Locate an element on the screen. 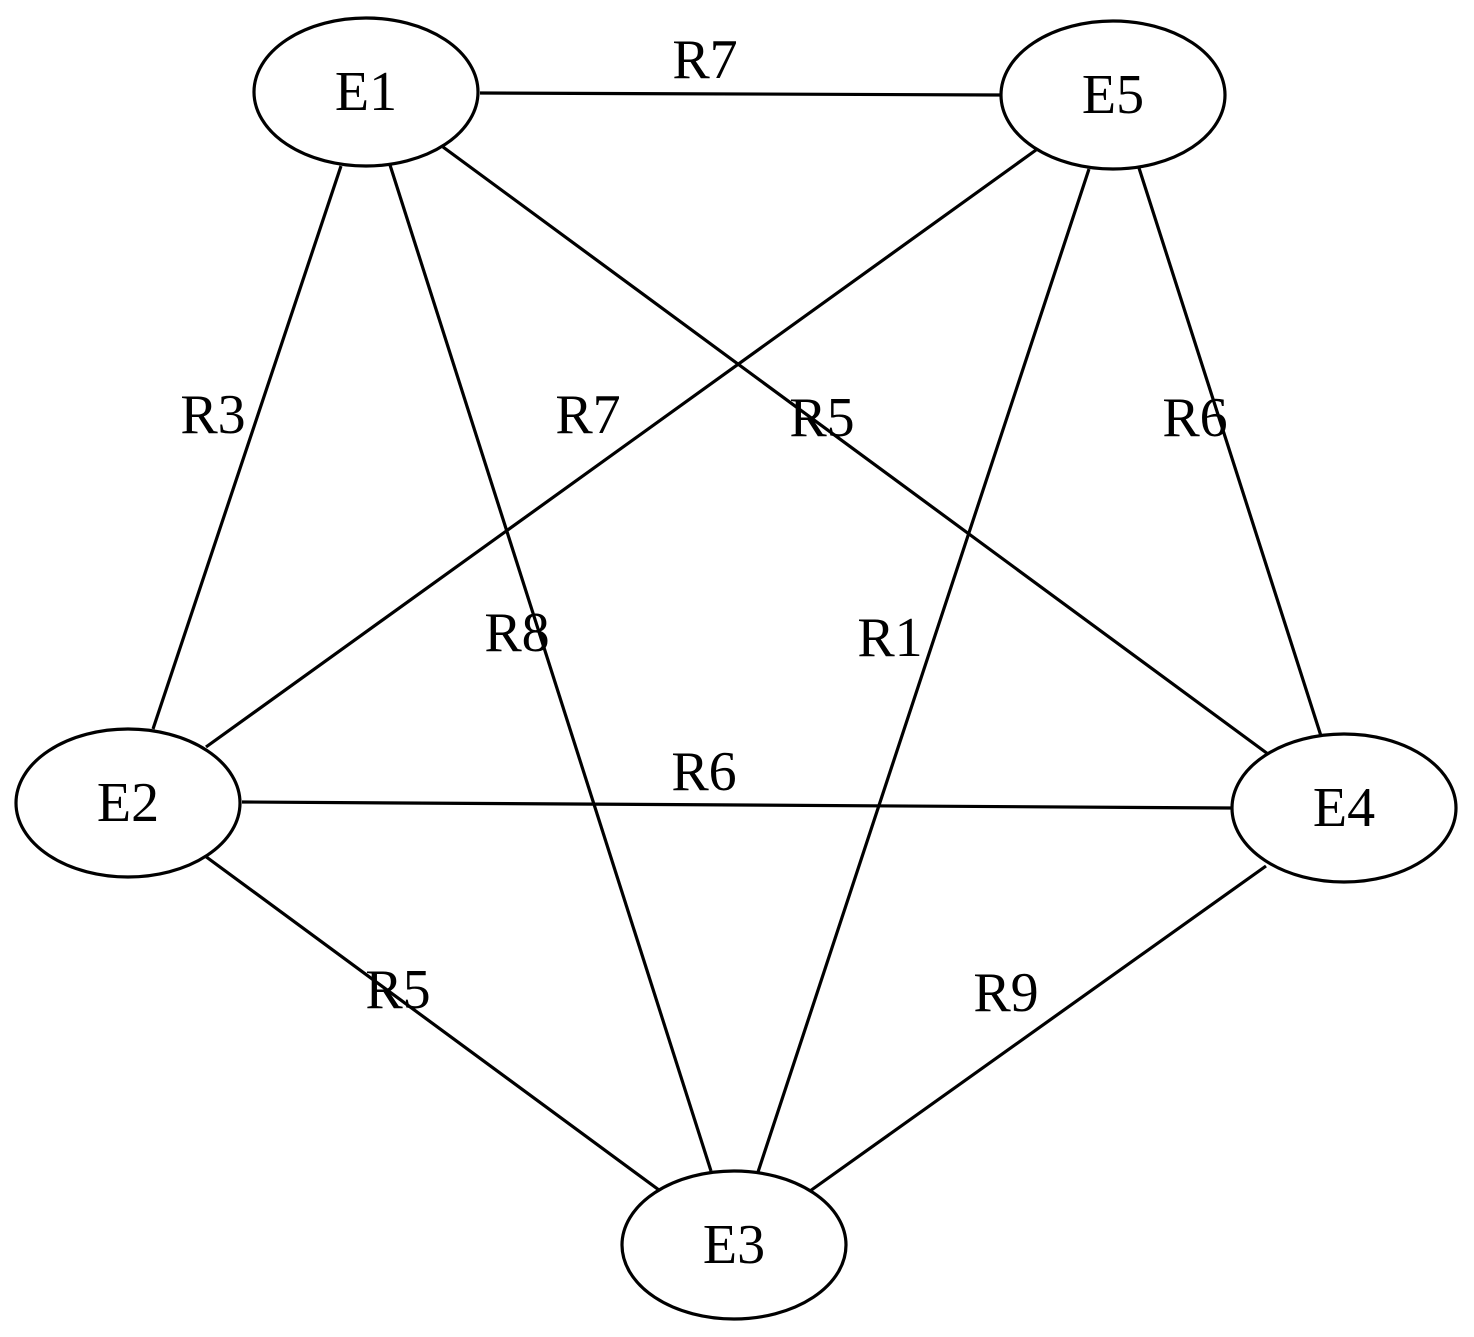  node-label-e5: E5 is located at coordinates (1113, 95).